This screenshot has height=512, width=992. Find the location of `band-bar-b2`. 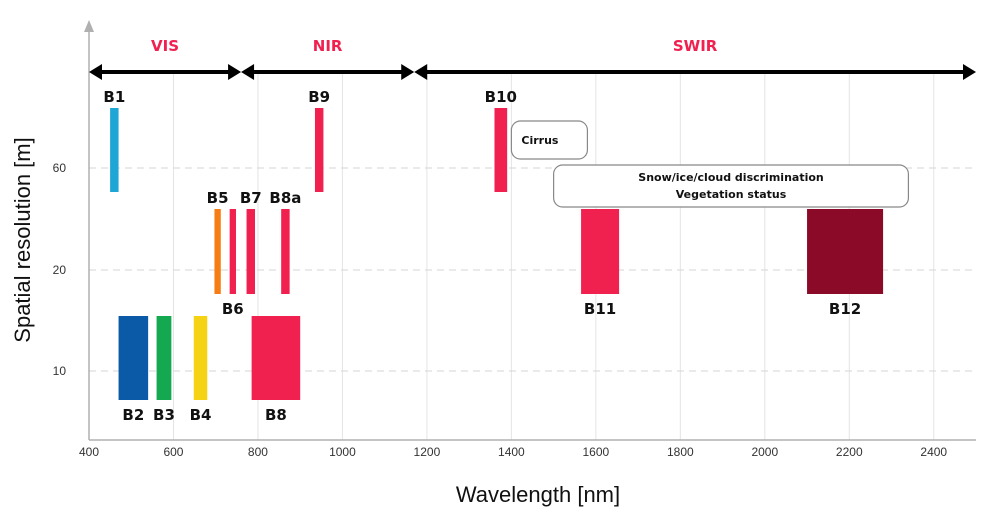

band-bar-b2 is located at coordinates (133, 358).